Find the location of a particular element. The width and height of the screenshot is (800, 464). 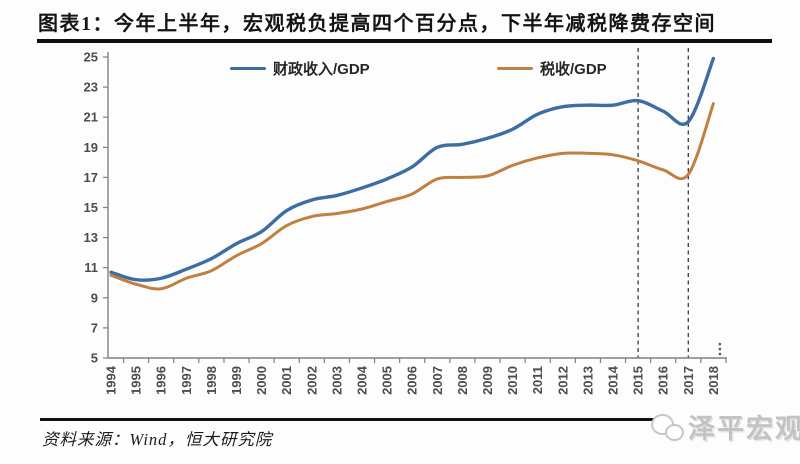

legend-item-fiscal-revenue: 财政收入/GDP is located at coordinates (300, 68).